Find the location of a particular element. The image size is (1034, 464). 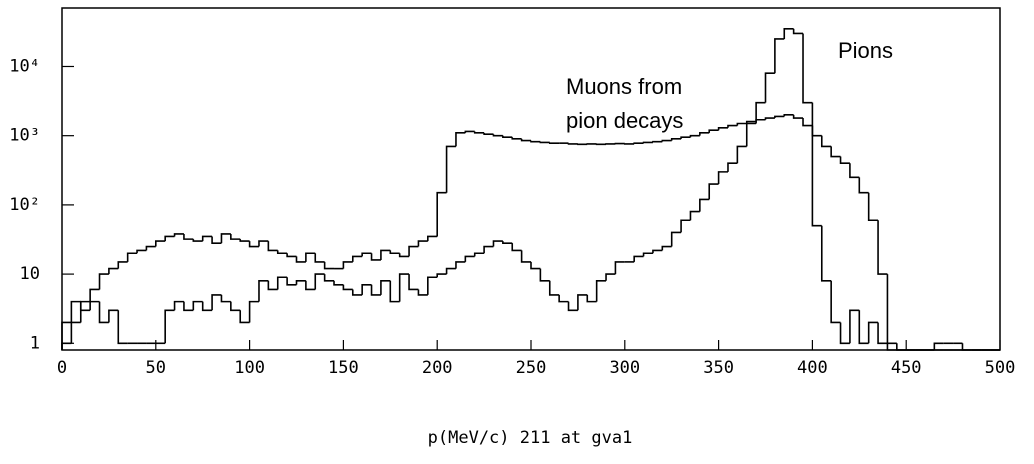

x-tick-label: 50 is located at coordinates (156, 368).